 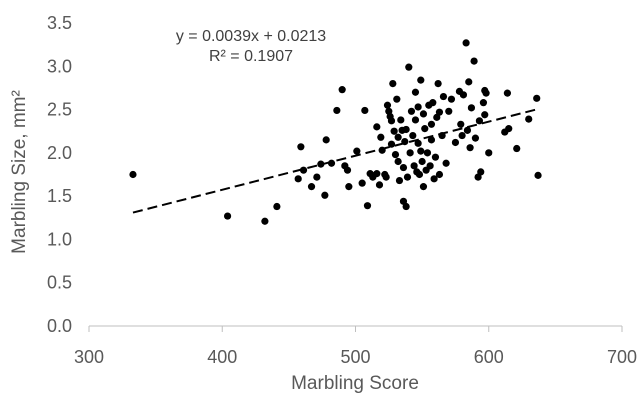 What do you see at coordinates (251, 36) in the screenshot?
I see `trendline-equation: y = 0.0039x + 0.0213` at bounding box center [251, 36].